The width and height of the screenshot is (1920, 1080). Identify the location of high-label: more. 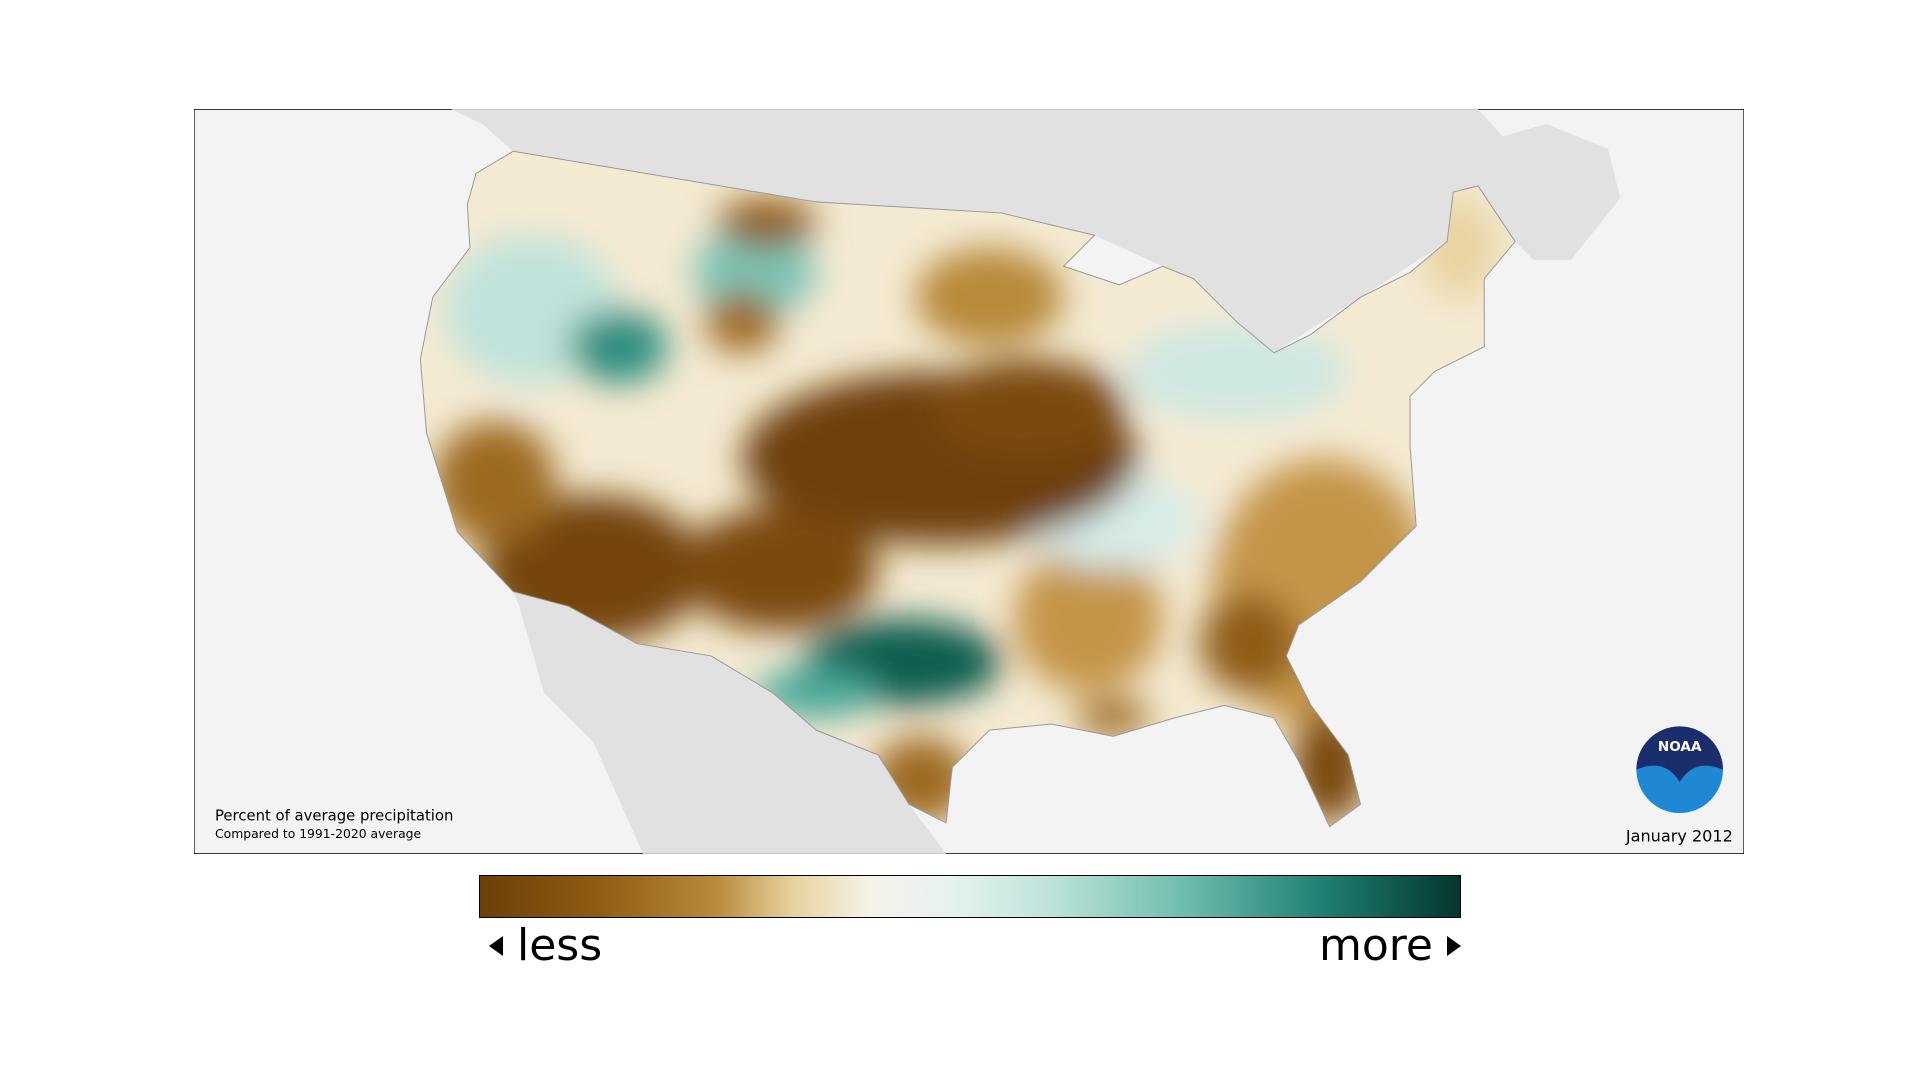
(1376, 945).